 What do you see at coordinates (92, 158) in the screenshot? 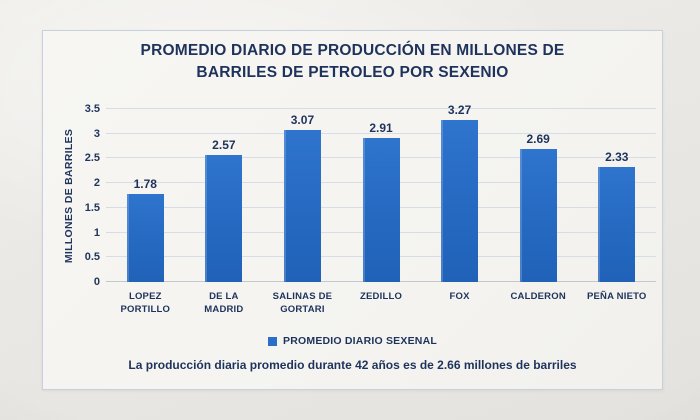
I see `y-tick-label: 2.5` at bounding box center [92, 158].